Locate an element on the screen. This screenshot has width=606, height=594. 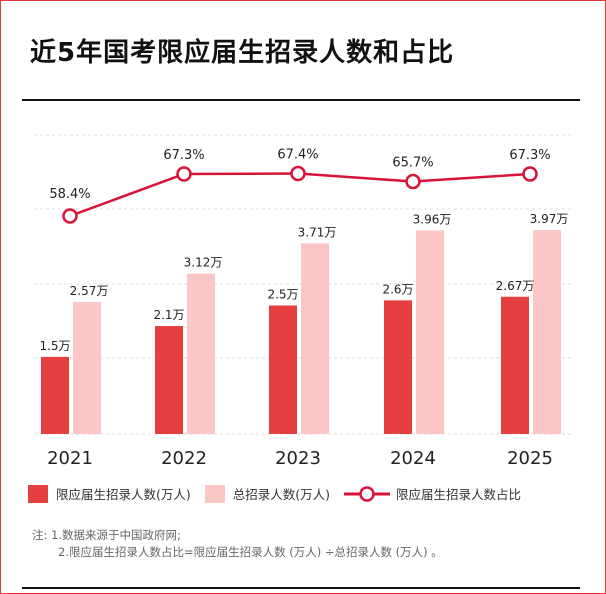
chart-title: 近5年国考限应届生招录人数和占比 is located at coordinates (242, 53).